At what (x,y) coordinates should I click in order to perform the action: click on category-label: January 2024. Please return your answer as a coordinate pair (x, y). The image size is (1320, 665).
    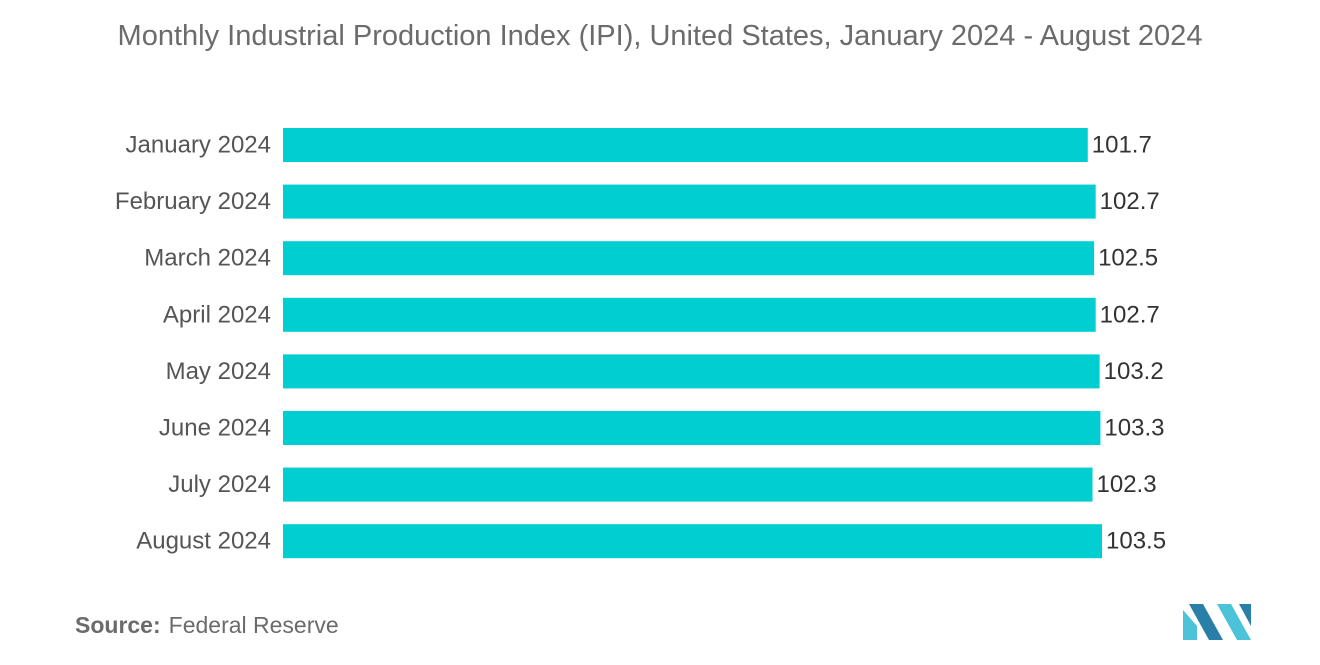
    Looking at the image, I should click on (198, 145).